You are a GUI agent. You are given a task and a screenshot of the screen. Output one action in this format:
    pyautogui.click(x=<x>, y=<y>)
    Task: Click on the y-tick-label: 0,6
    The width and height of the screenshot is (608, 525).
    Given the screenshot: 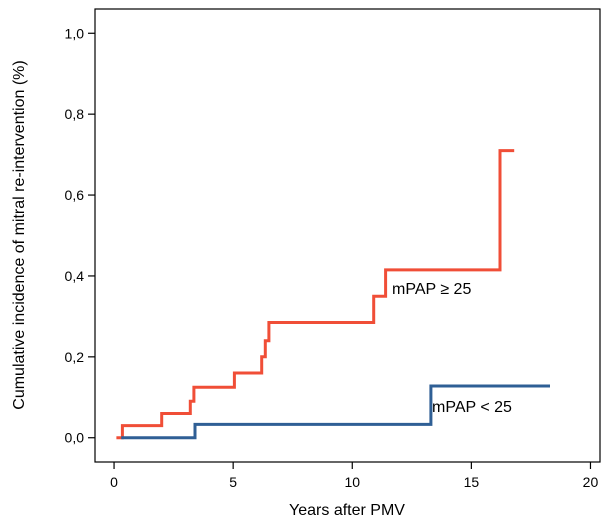 What is the action you would take?
    pyautogui.click(x=75, y=195)
    